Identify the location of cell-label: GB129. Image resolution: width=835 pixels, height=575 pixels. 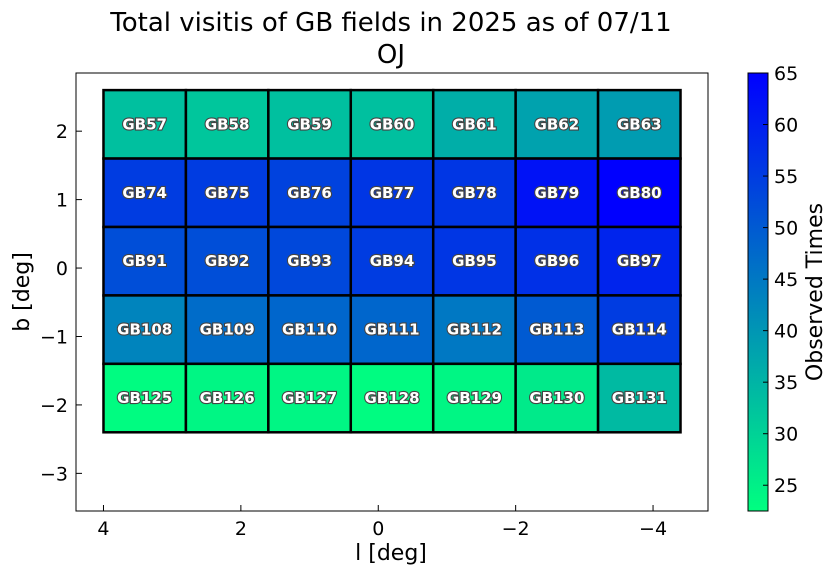
(474, 398).